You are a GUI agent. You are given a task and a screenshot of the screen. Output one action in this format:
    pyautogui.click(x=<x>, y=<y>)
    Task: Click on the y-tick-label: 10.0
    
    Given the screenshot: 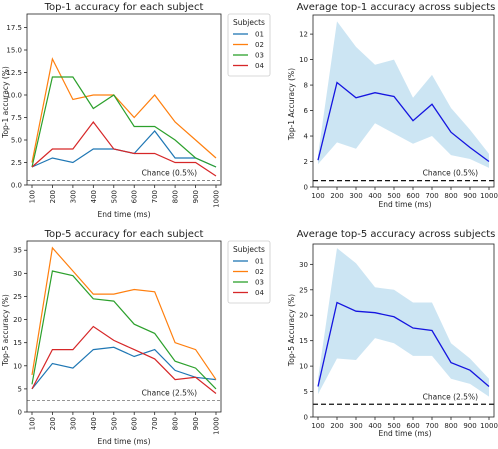 What is the action you would take?
    pyautogui.click(x=14, y=96)
    